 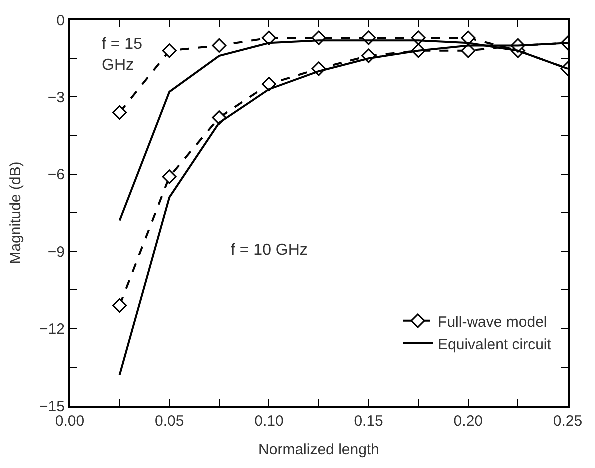 What do you see at coordinates (319, 450) in the screenshot?
I see `x-axis-title: Normalized length` at bounding box center [319, 450].